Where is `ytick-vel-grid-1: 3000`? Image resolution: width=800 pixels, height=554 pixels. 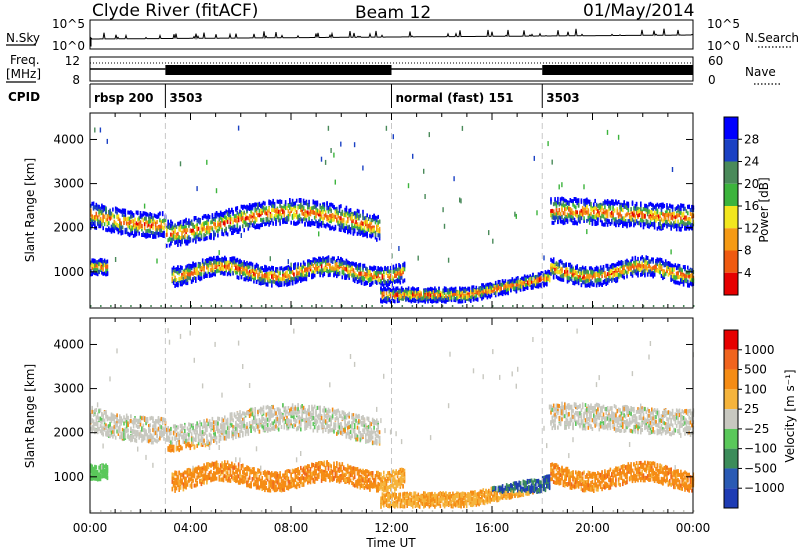 ytick-vel-grid-1: 3000 is located at coordinates (68, 389).